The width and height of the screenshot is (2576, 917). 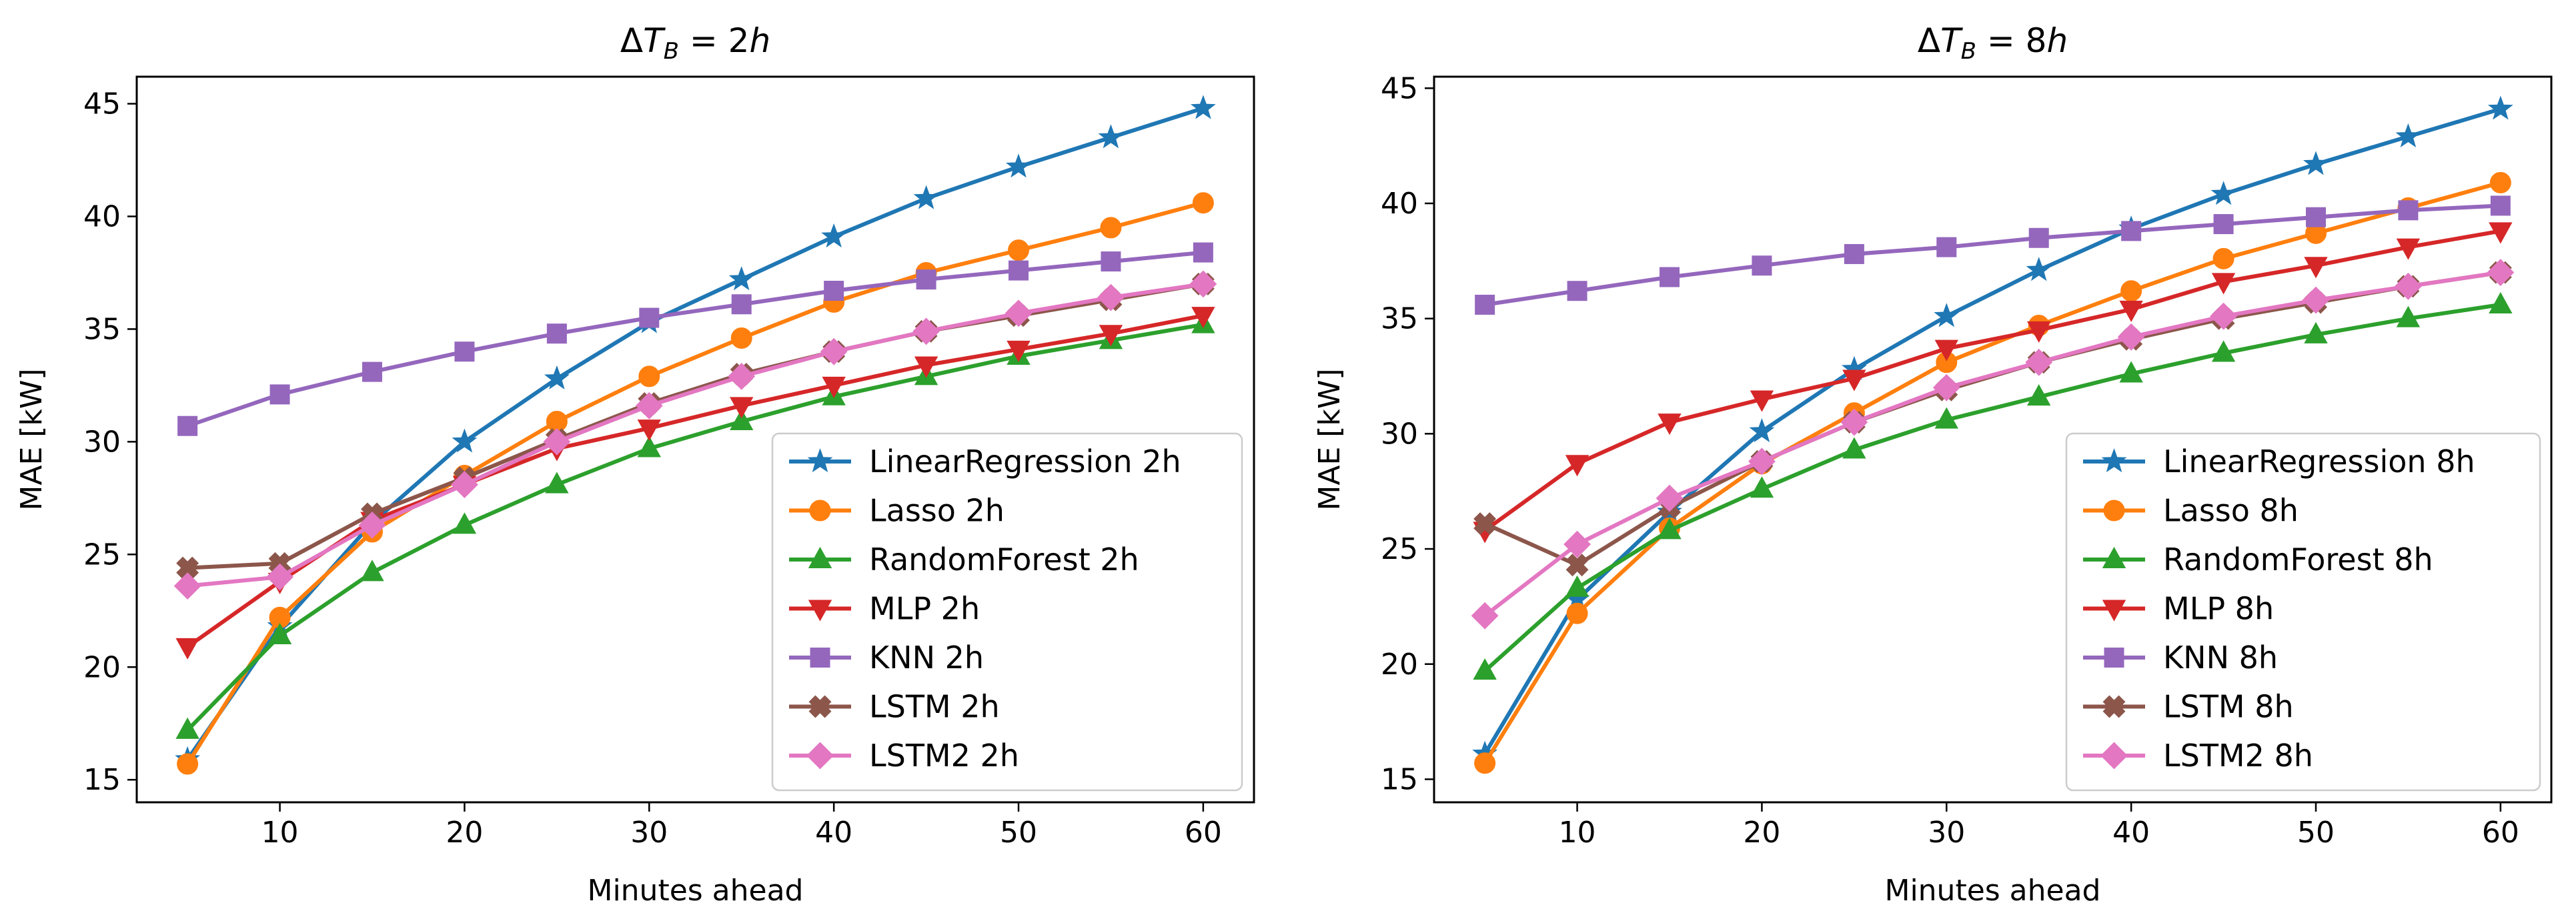 I want to click on legend-entry-label: LSTM 2h, so click(x=935, y=707).